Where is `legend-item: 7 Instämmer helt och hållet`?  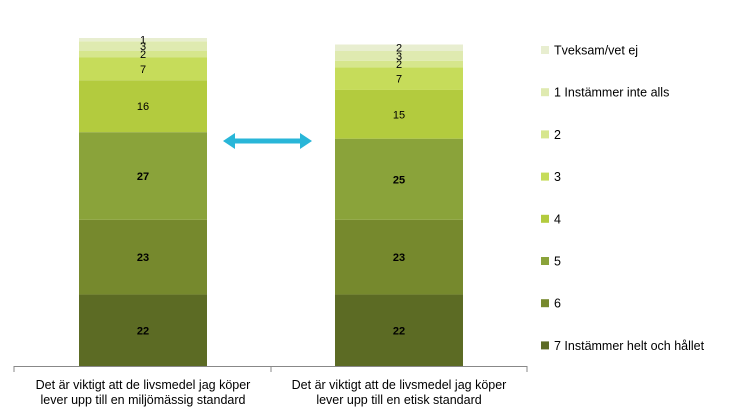 legend-item: 7 Instämmer helt och hållet is located at coordinates (623, 346).